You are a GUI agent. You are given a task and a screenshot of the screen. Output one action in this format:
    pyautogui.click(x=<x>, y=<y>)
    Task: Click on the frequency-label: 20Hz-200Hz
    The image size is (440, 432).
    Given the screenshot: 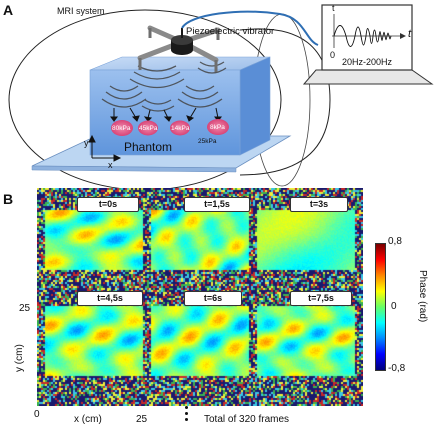 What is the action you would take?
    pyautogui.click(x=367, y=62)
    